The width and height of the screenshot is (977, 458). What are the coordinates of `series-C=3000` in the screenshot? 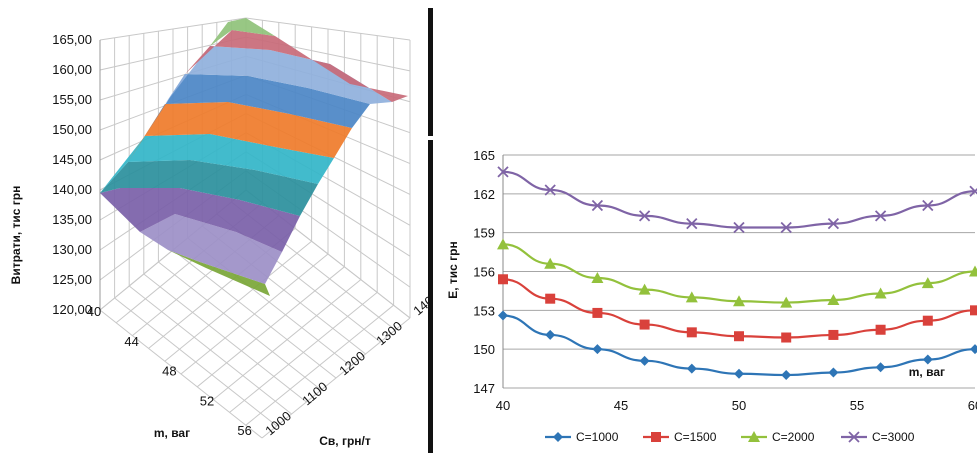 It's located at (737, 200).